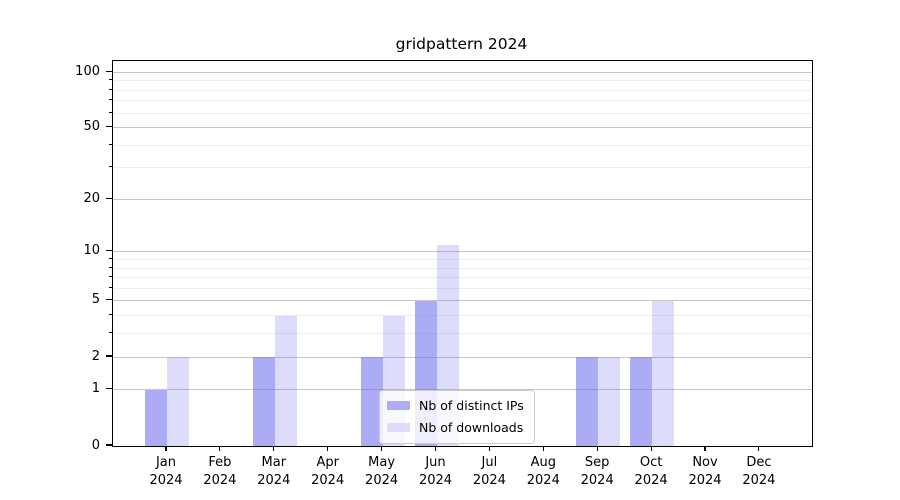 The width and height of the screenshot is (900, 500). What do you see at coordinates (398, 405) in the screenshot?
I see `legend-swatch-distinct-ips` at bounding box center [398, 405].